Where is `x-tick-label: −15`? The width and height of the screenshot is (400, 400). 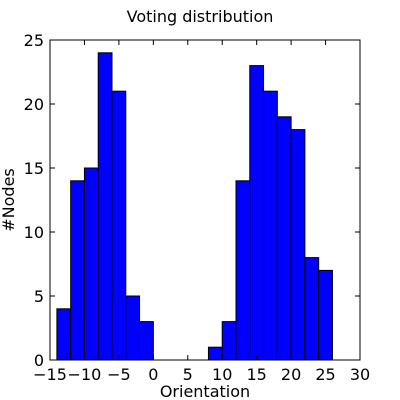
x-tick-label: −15 is located at coordinates (50, 374).